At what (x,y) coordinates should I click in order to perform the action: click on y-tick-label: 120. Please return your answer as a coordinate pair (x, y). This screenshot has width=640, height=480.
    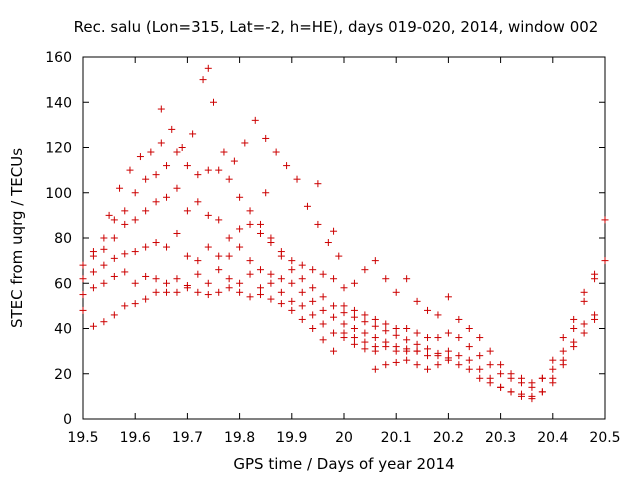
    Looking at the image, I should click on (58, 149).